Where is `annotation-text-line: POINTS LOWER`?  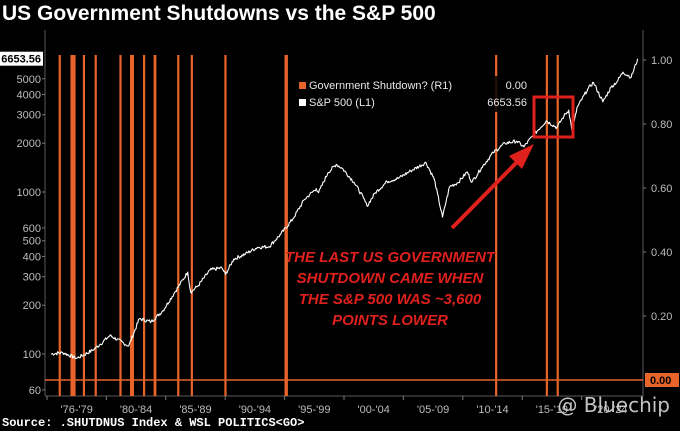 annotation-text-line: POINTS LOWER is located at coordinates (390, 320).